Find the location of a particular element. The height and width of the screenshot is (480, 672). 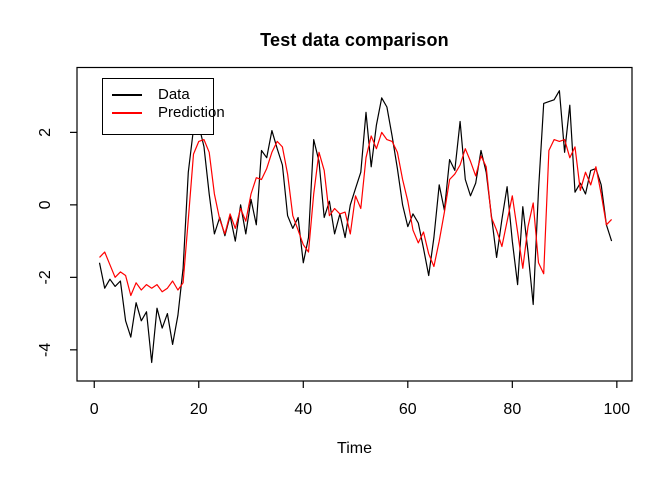

y-axis-tick-label: -4 is located at coordinates (45, 350).